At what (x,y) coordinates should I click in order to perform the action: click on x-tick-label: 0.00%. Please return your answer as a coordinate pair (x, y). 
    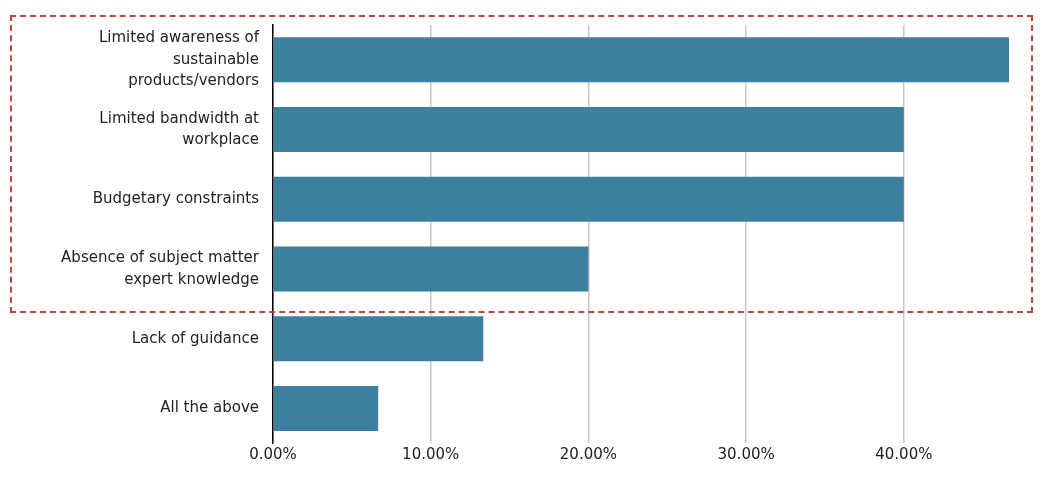
    Looking at the image, I should click on (273, 454).